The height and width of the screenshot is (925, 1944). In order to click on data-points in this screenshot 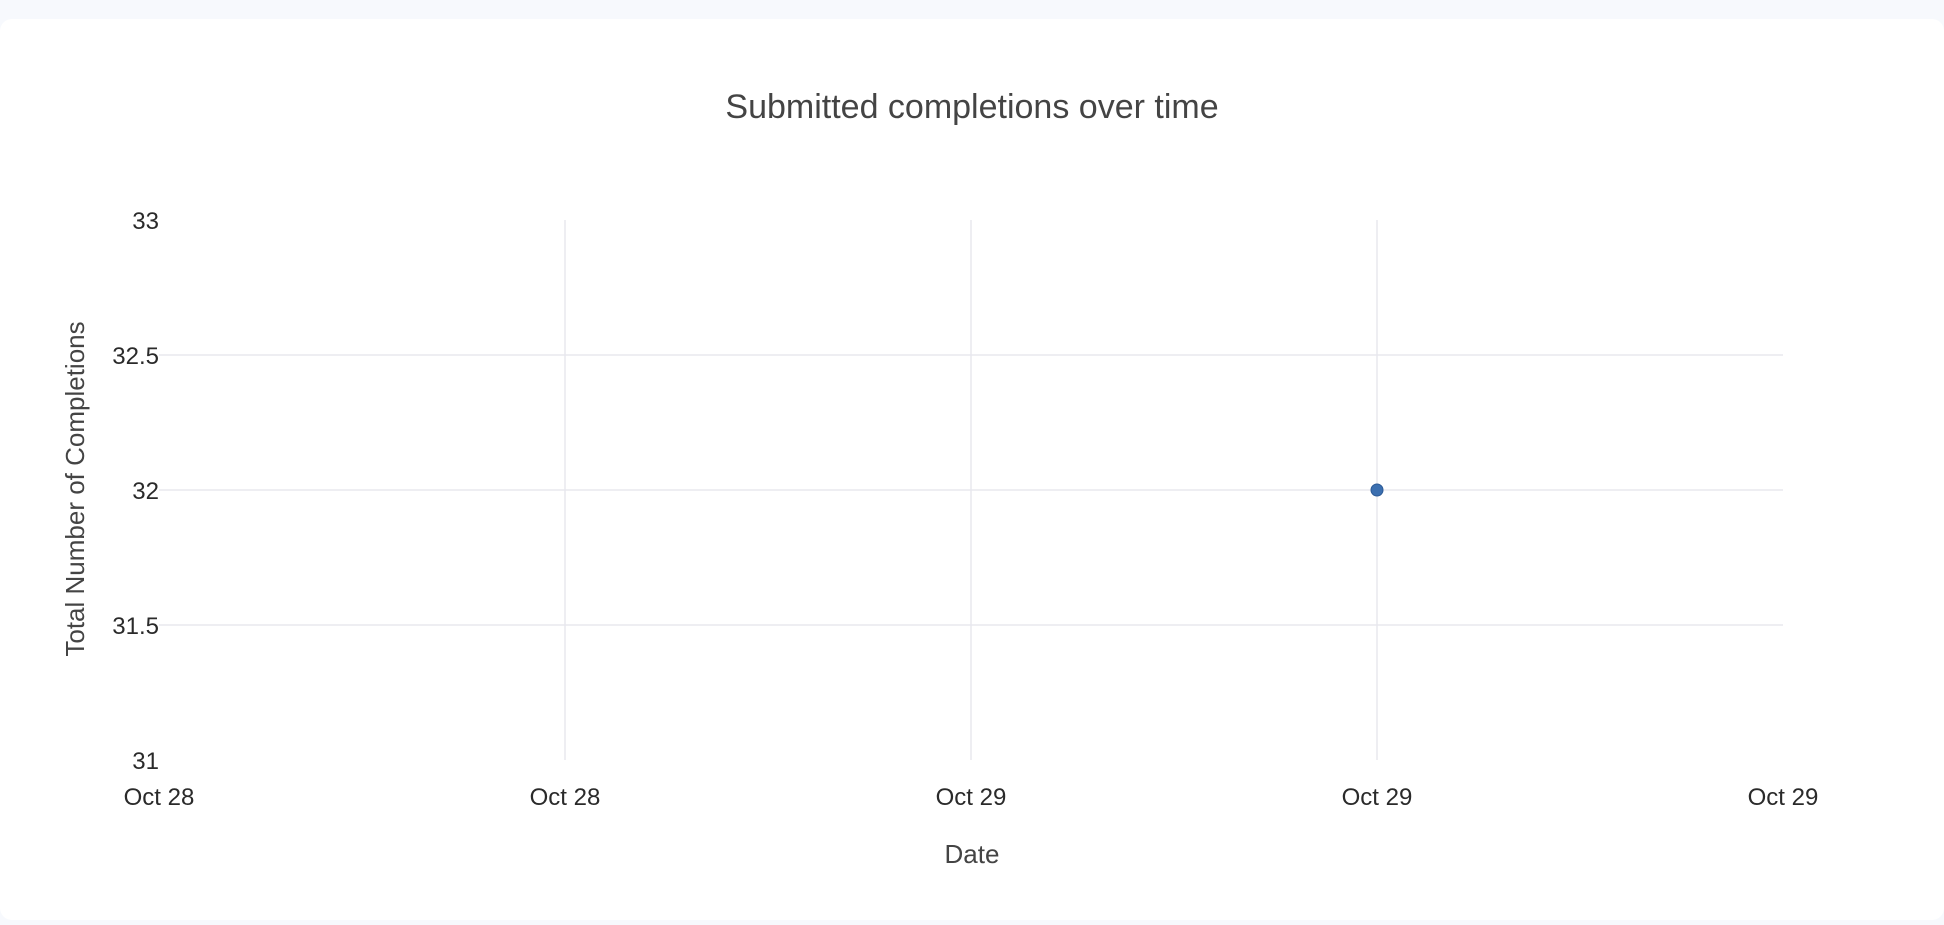, I will do `click(1377, 490)`.